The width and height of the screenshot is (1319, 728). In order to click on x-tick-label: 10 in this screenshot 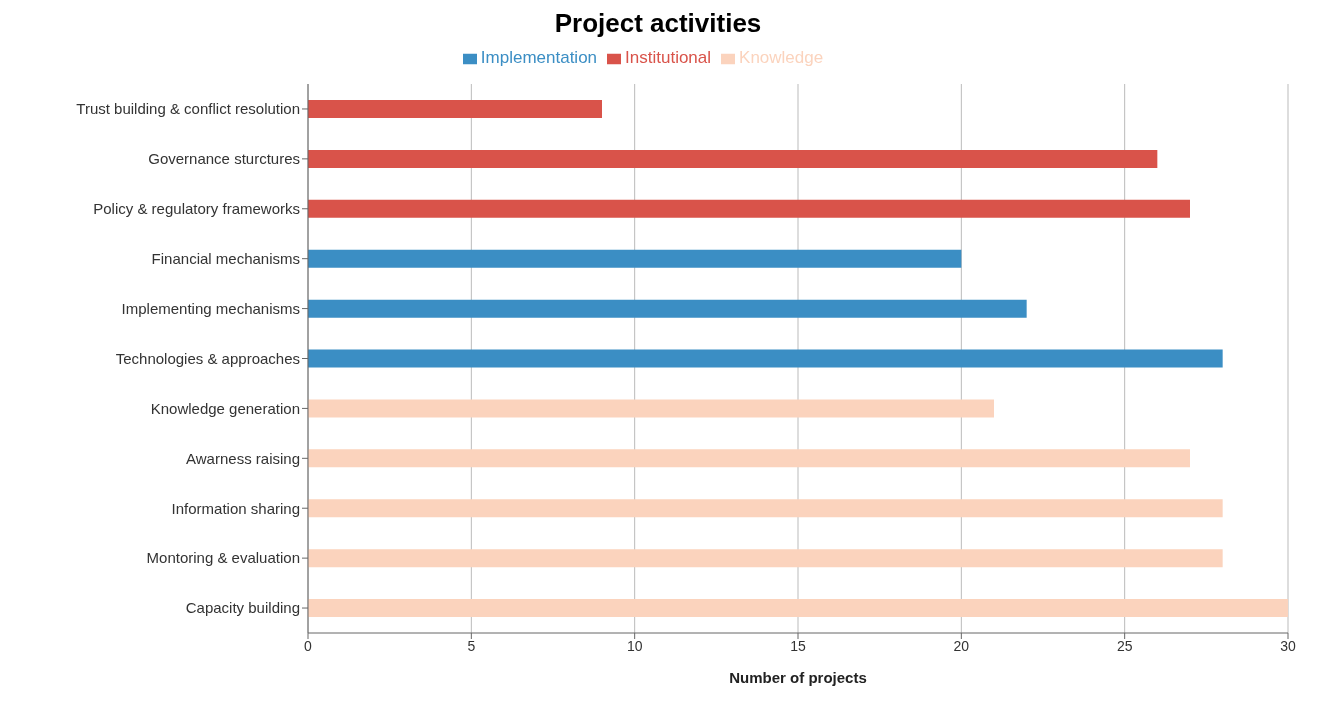, I will do `click(634, 645)`.